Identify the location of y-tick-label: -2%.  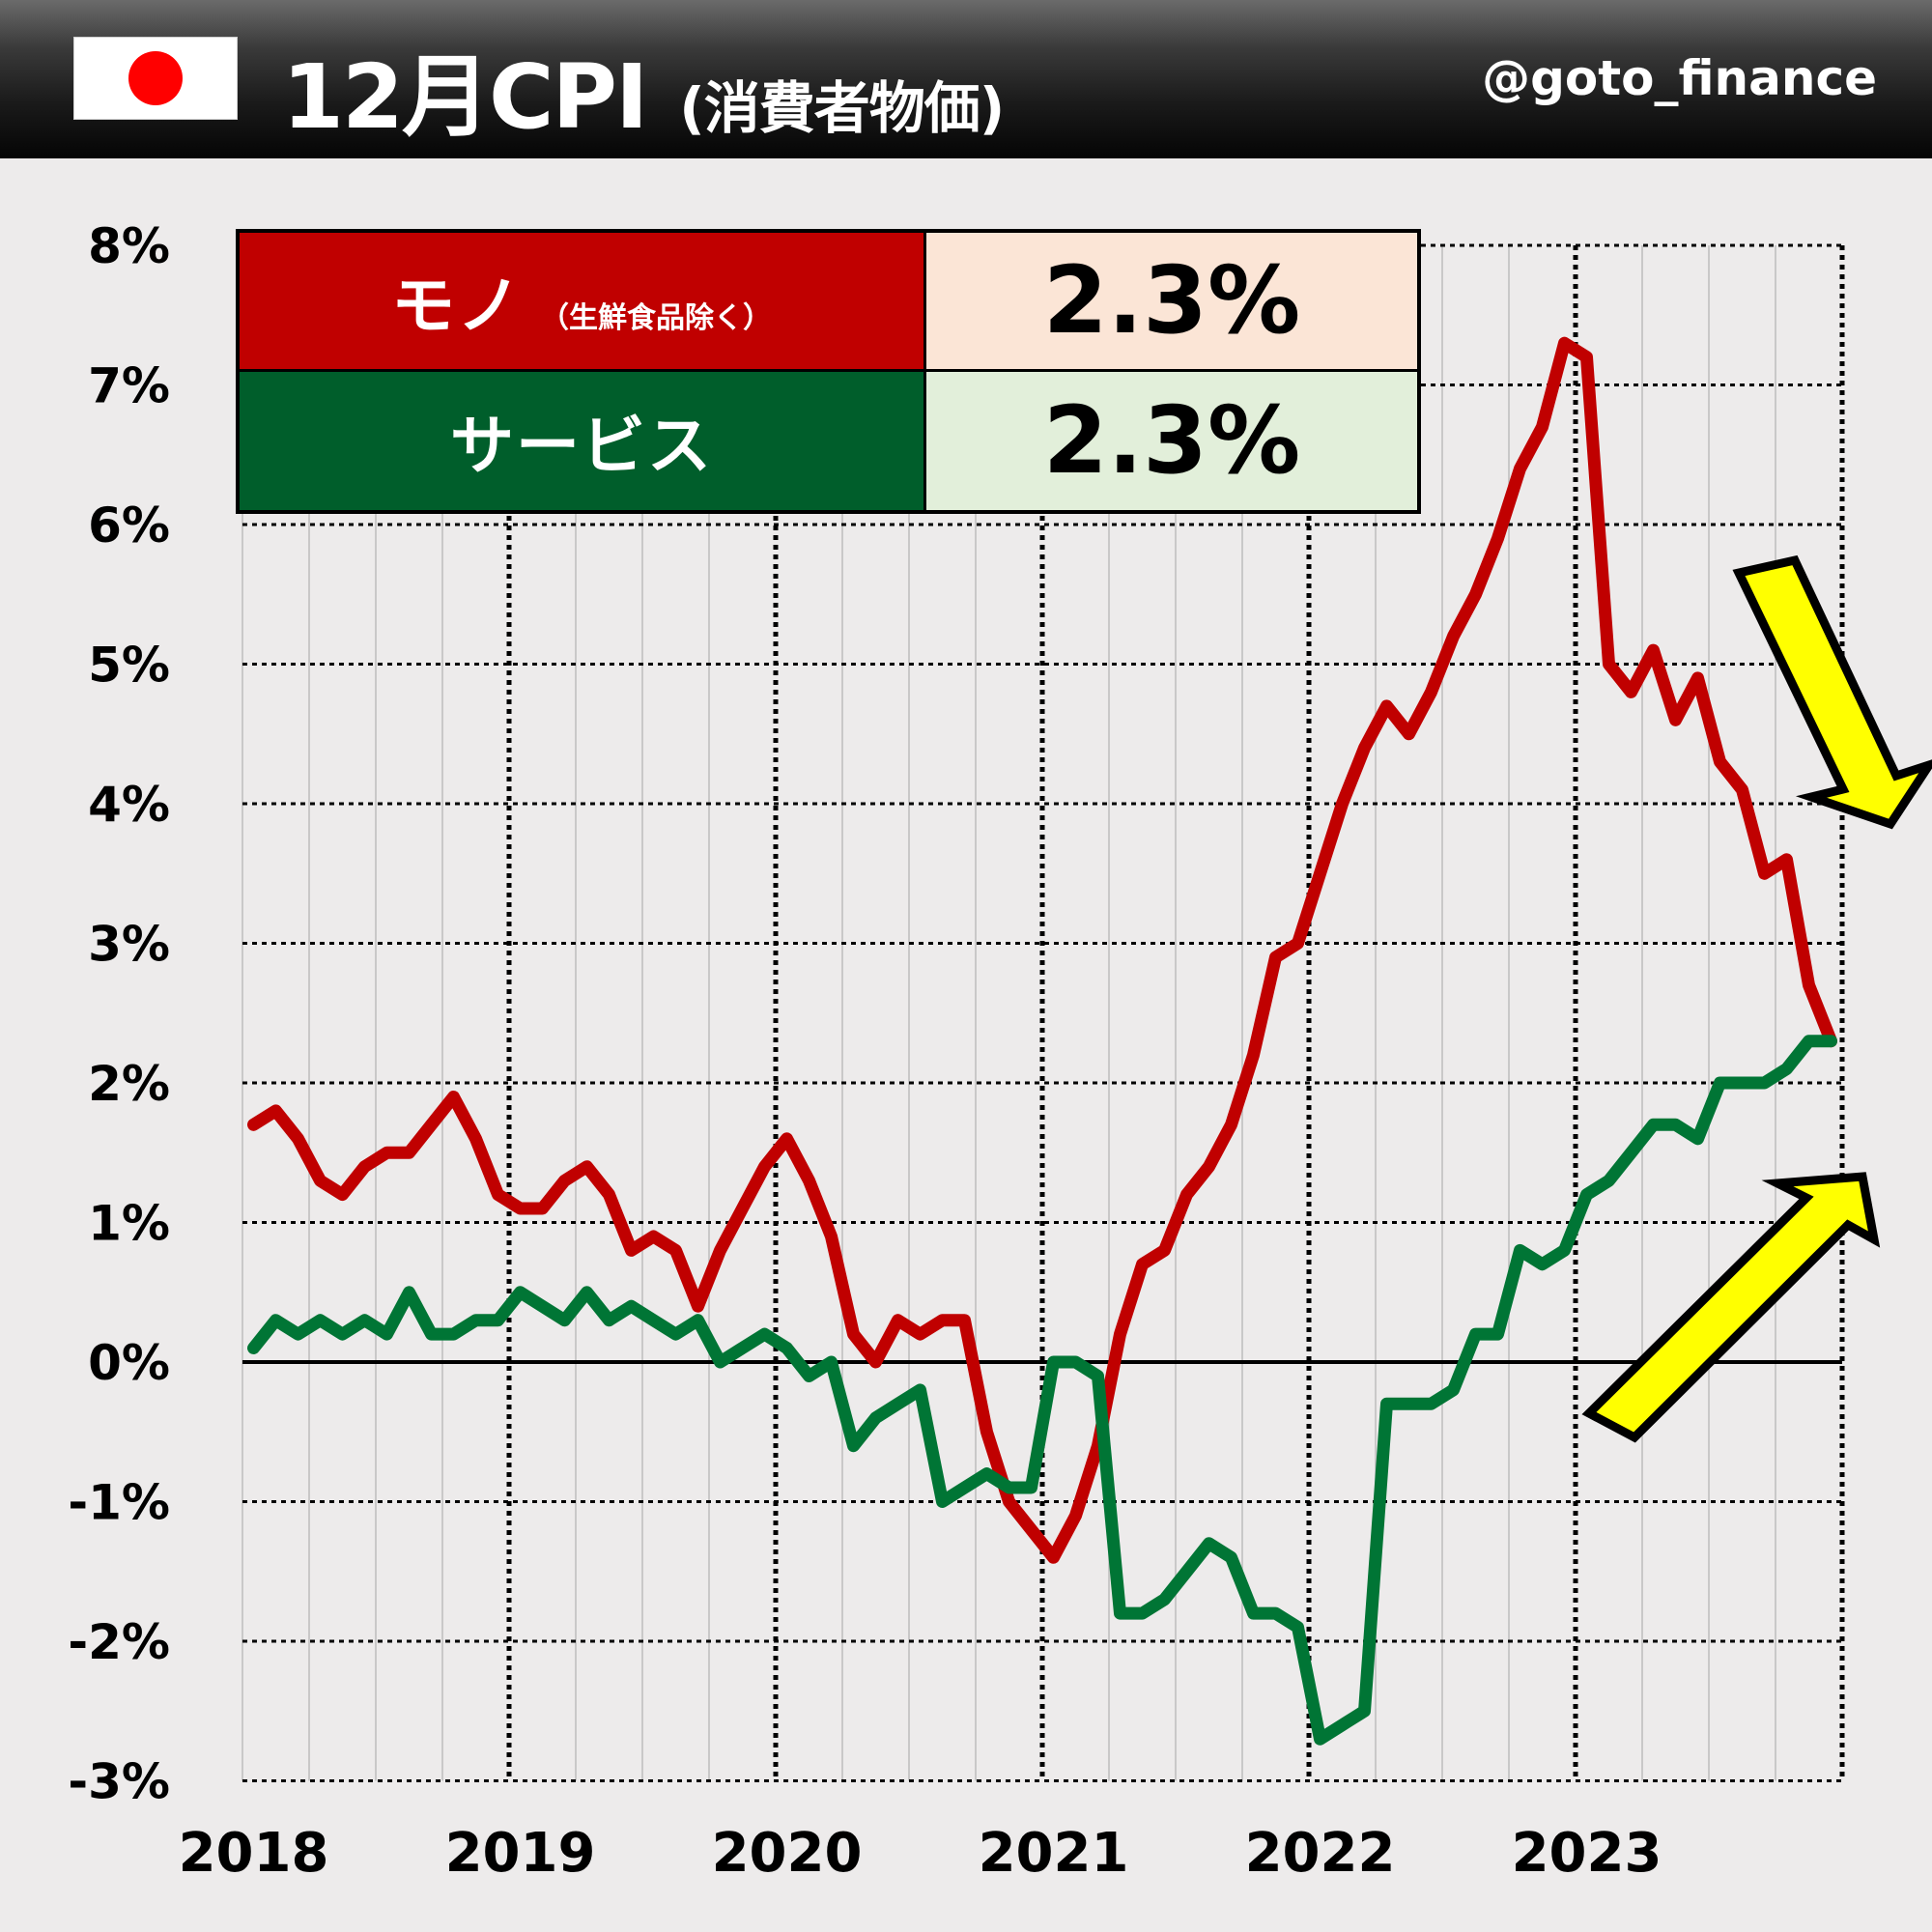
(119, 1642).